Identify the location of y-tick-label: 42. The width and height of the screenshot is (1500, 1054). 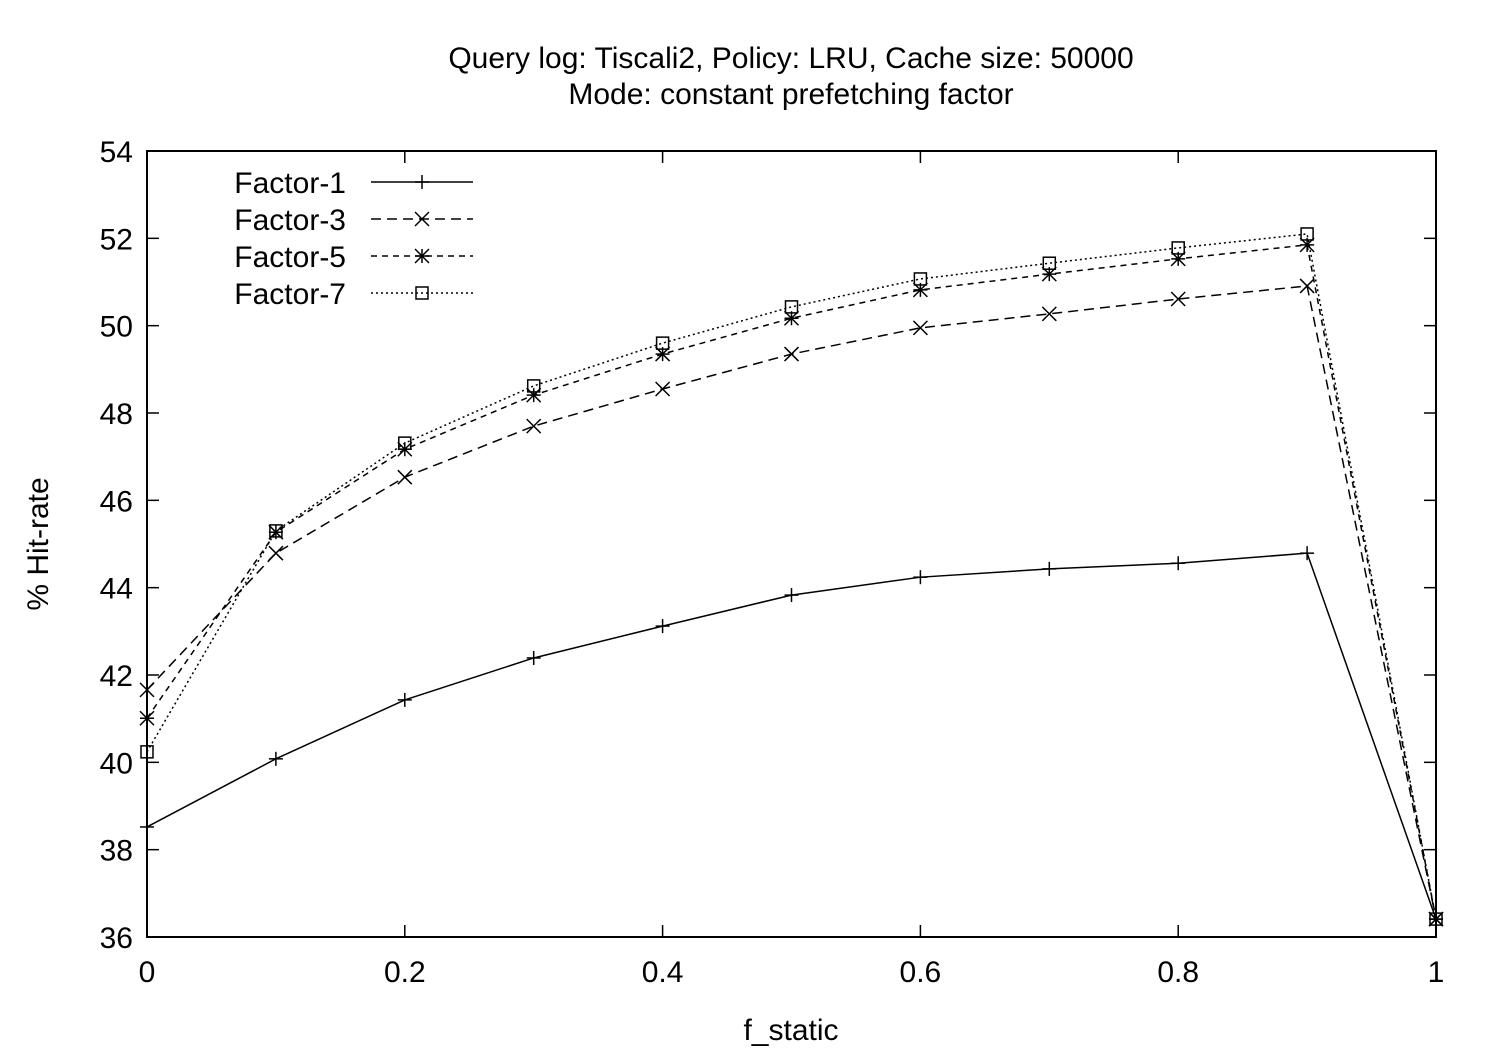
(116, 676).